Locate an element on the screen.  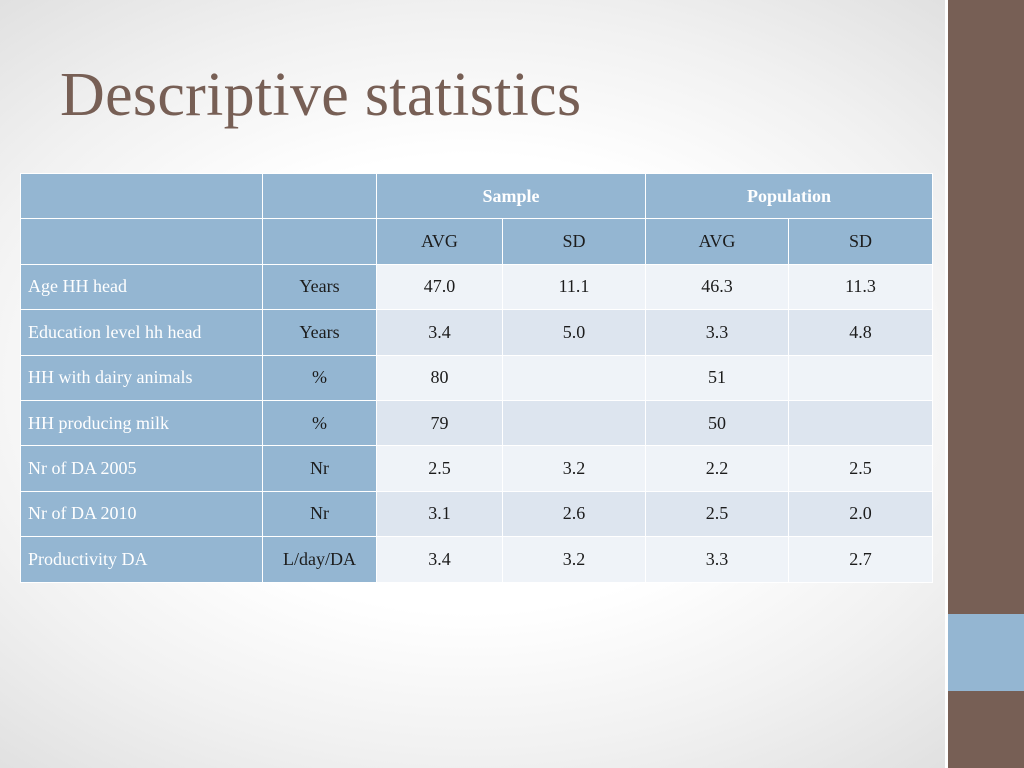
sub-header-row: AVG SD AVG SD is located at coordinates (477, 241).